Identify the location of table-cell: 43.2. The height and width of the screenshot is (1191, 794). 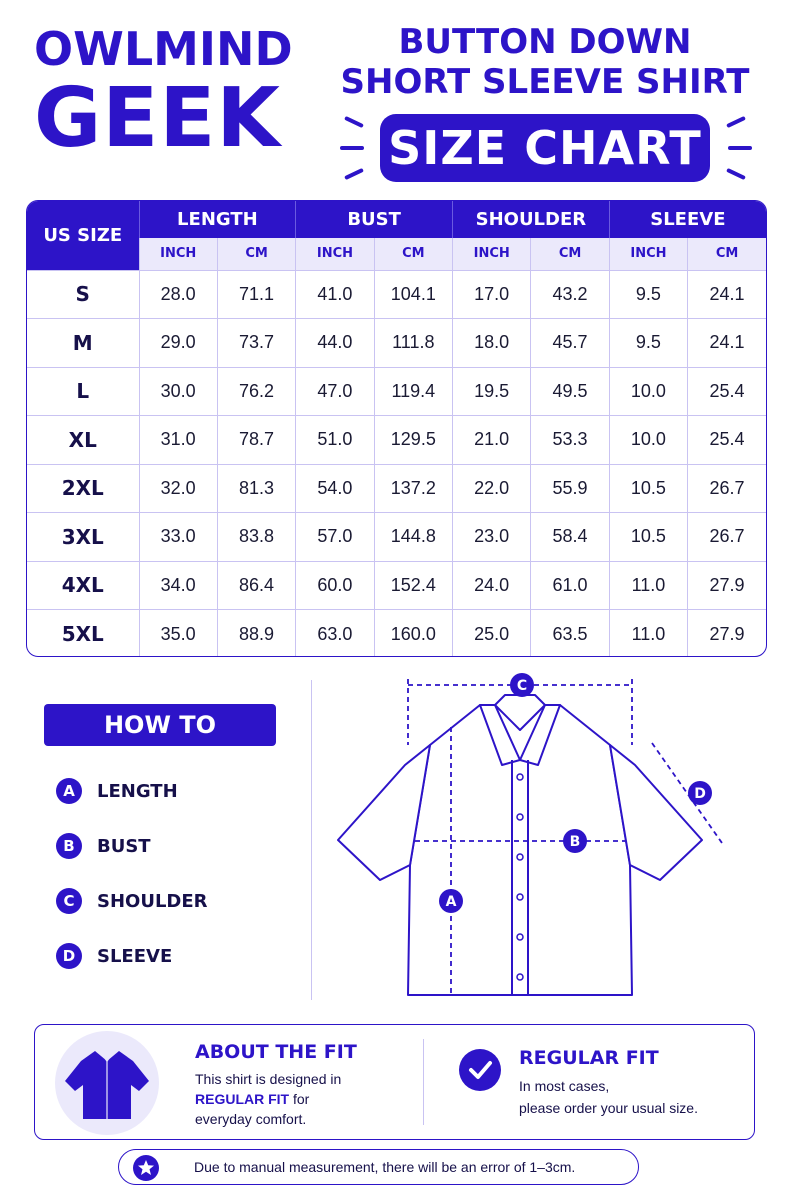
(570, 294).